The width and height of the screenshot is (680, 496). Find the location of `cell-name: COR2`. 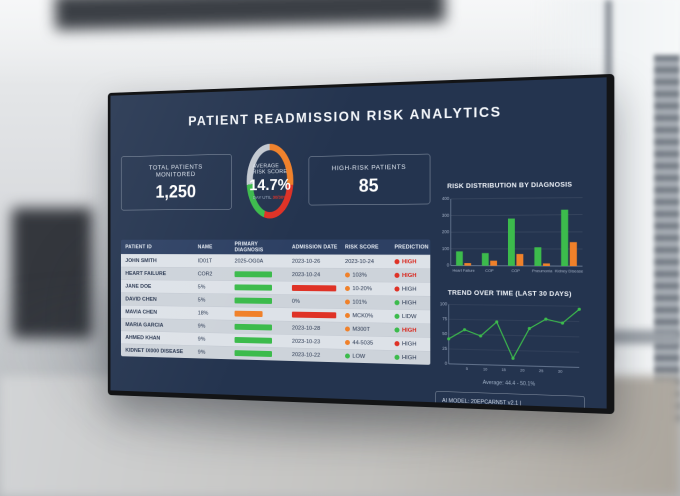

cell-name: COR2 is located at coordinates (205, 274).